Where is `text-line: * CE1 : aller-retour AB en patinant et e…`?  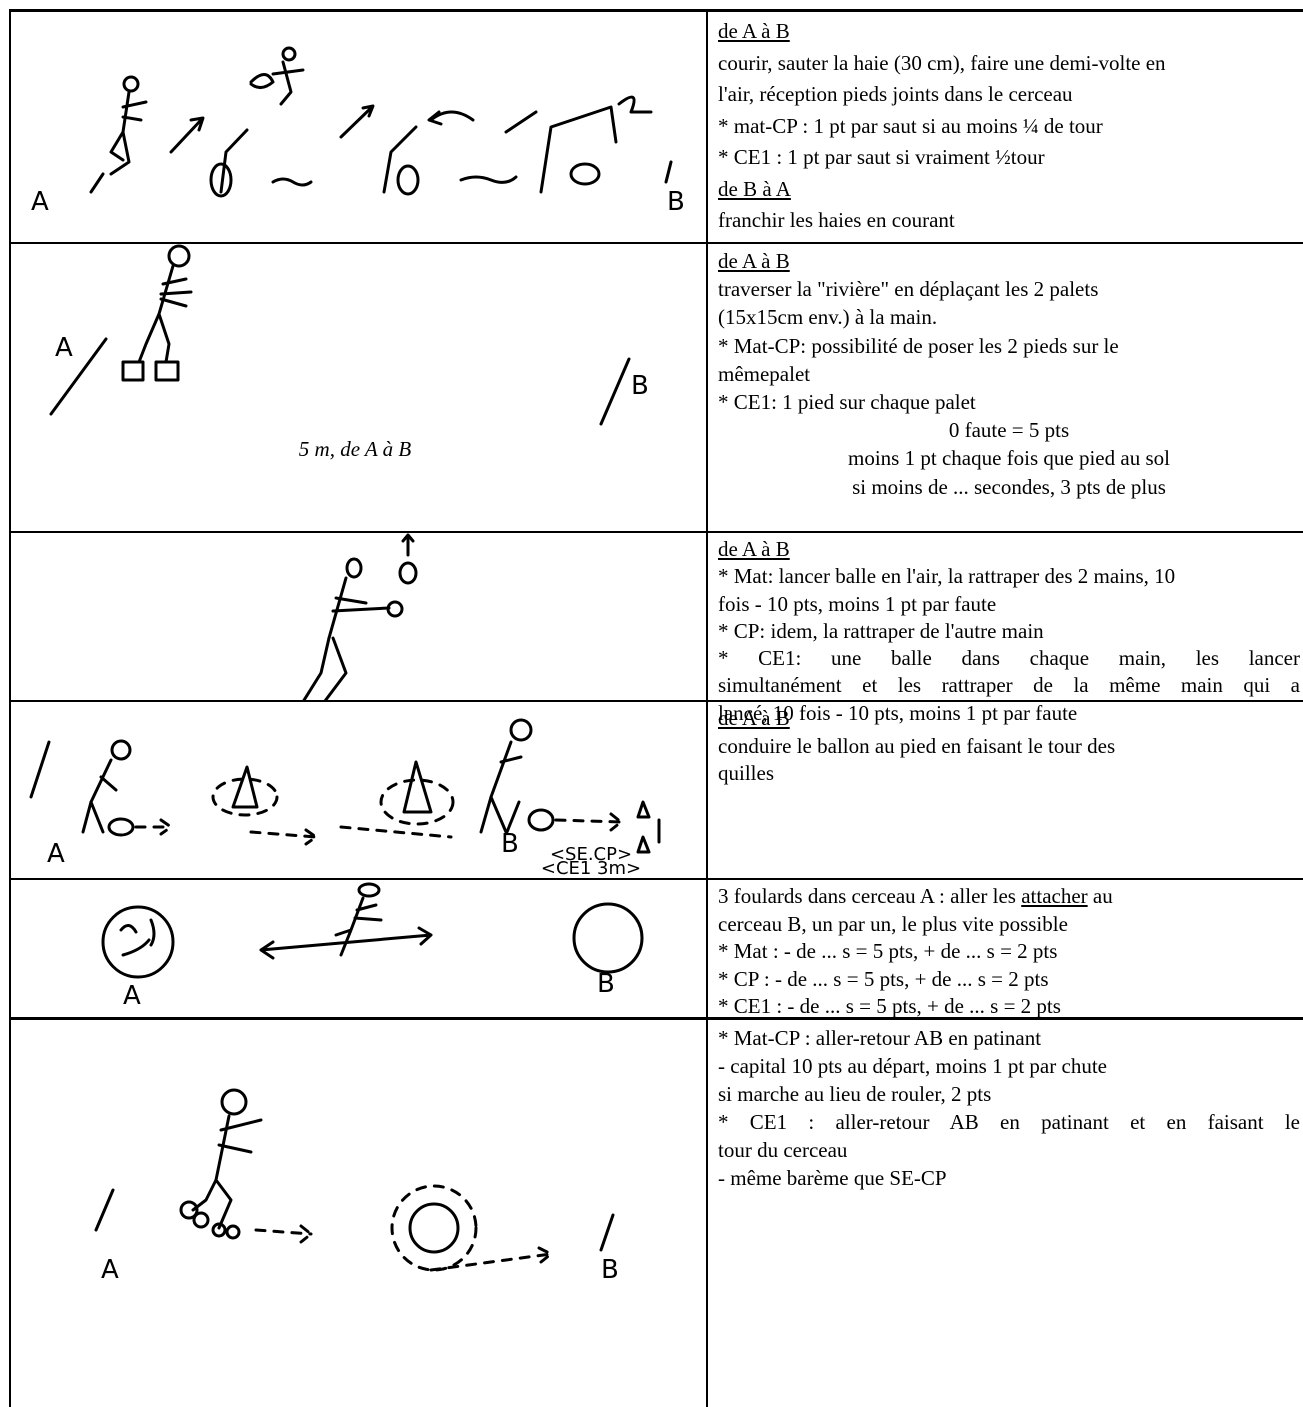
text-line: * CE1 : aller-retour AB en patinant et e… is located at coordinates (1009, 1122).